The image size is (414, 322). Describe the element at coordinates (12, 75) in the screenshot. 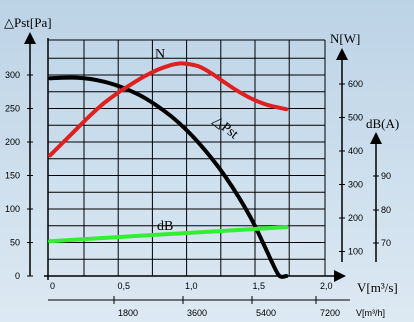

I see `y-left-tick-label: 300` at that location.